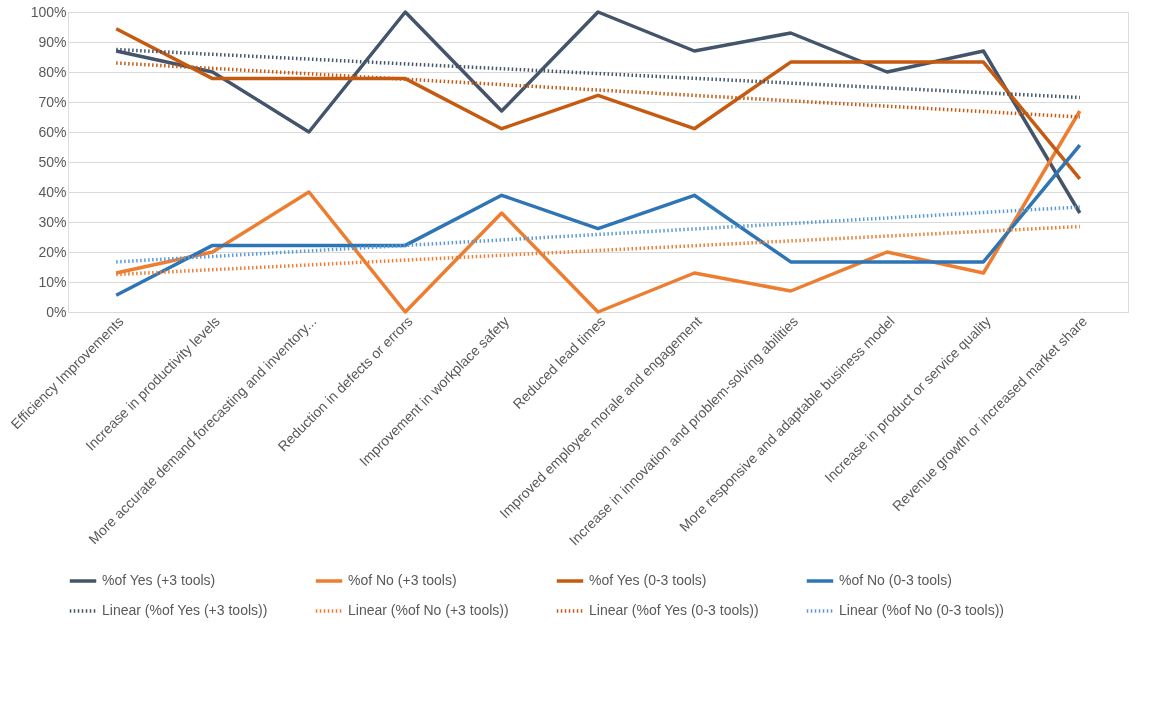  I want to click on legend-label: %of No (+3 tools), so click(402, 580).